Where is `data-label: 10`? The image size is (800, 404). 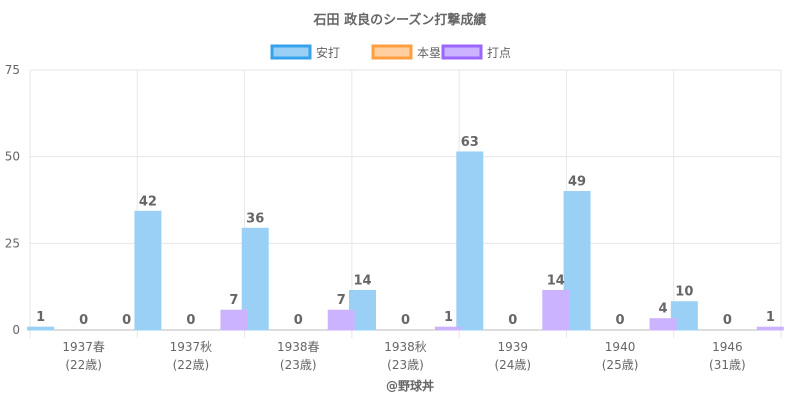 data-label: 10 is located at coordinates (684, 292).